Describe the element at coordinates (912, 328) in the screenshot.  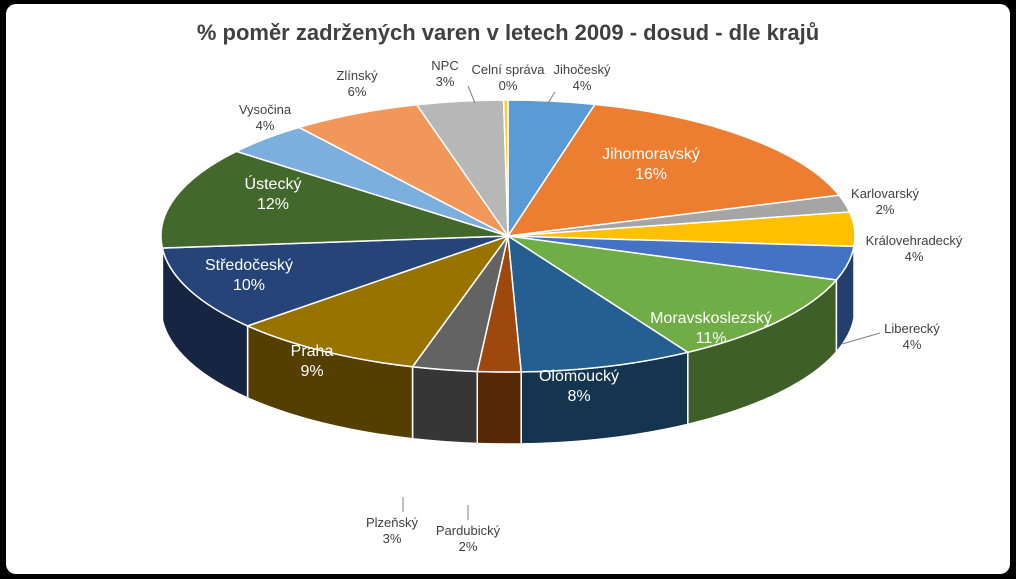
I see `slice-label-liberecky: Liberecký` at that location.